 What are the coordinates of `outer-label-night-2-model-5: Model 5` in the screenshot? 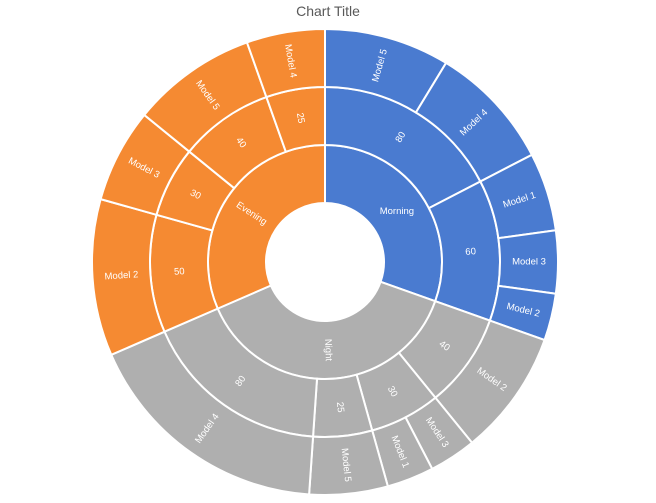 It's located at (346, 465).